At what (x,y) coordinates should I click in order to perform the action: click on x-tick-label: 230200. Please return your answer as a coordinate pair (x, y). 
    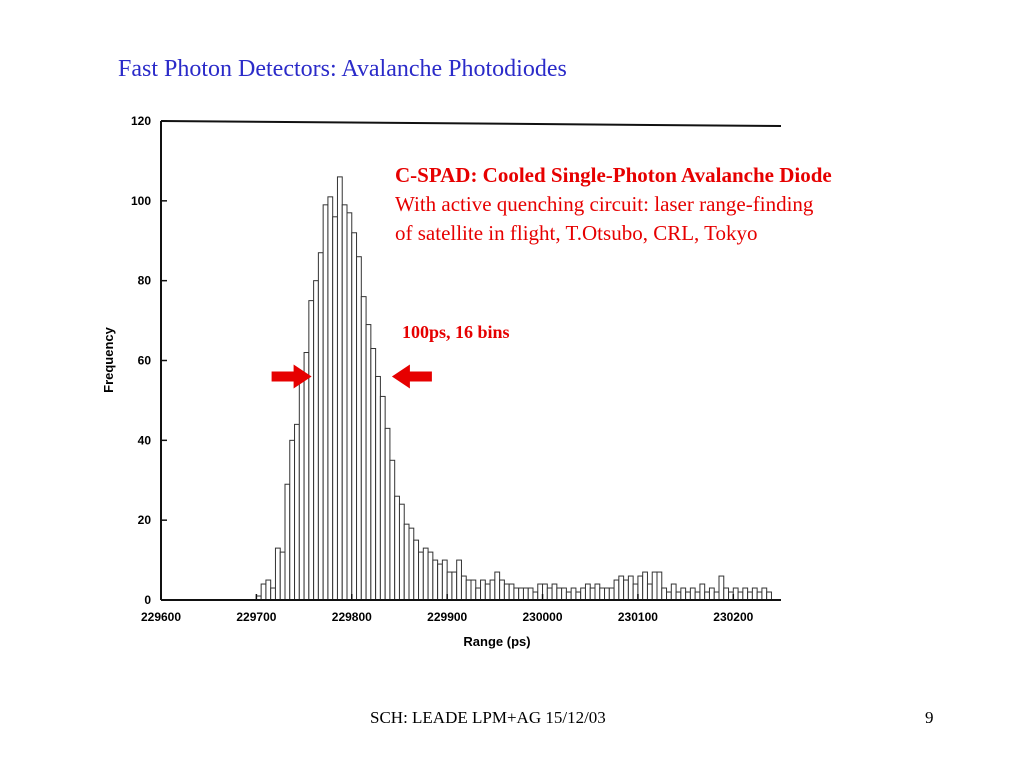
    Looking at the image, I should click on (733, 617).